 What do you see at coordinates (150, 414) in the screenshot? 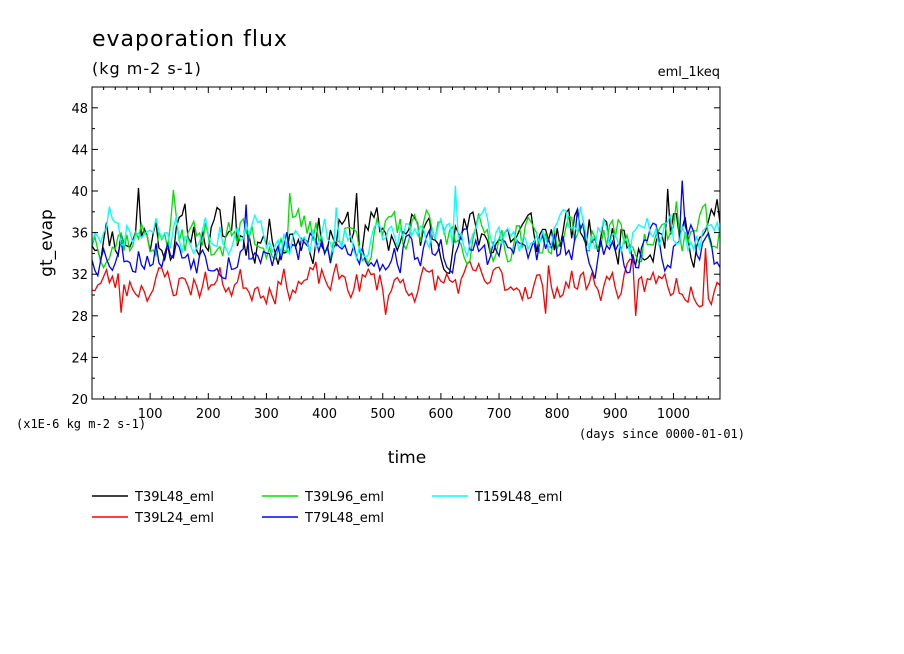
I see `x-tick-label: 100` at bounding box center [150, 414].